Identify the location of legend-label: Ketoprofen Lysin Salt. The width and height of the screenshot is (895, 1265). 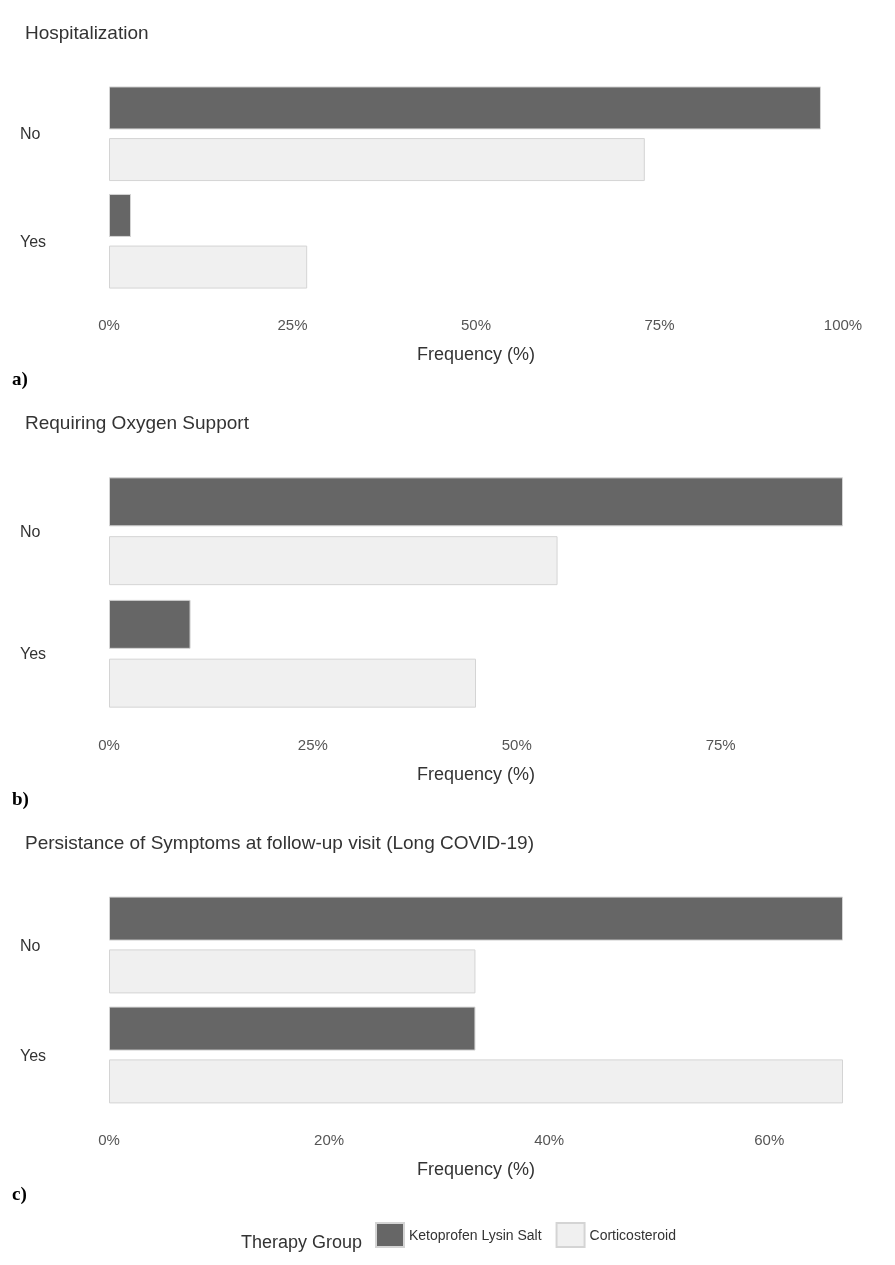
(475, 1235).